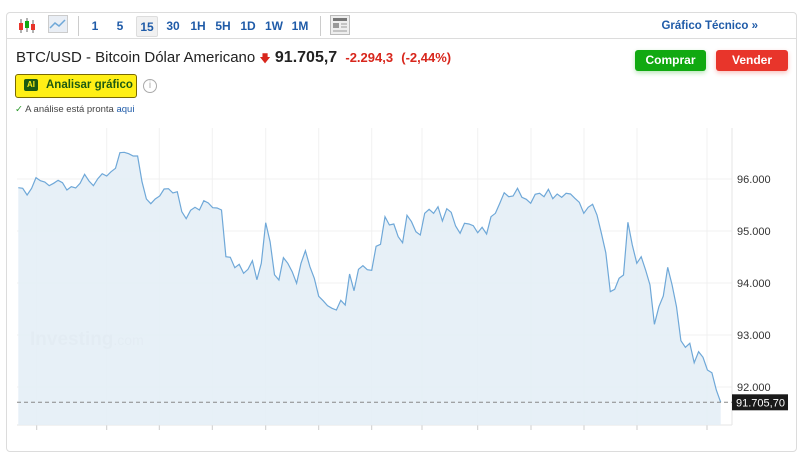  What do you see at coordinates (754, 336) in the screenshot?
I see `y-tick-label: 93.000` at bounding box center [754, 336].